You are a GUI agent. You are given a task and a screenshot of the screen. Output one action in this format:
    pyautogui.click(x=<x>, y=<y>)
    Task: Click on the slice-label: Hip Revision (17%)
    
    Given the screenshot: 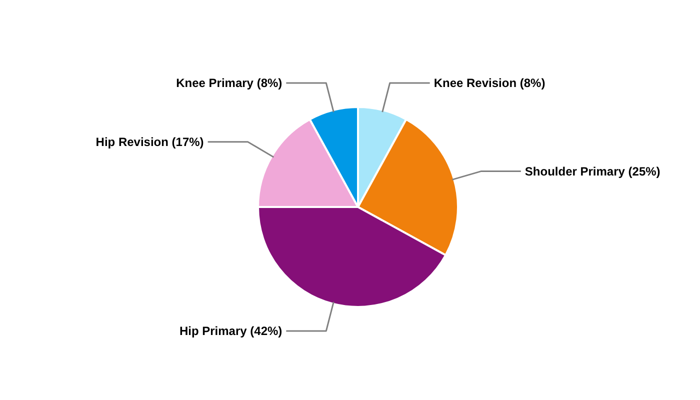 What is the action you would take?
    pyautogui.click(x=150, y=142)
    